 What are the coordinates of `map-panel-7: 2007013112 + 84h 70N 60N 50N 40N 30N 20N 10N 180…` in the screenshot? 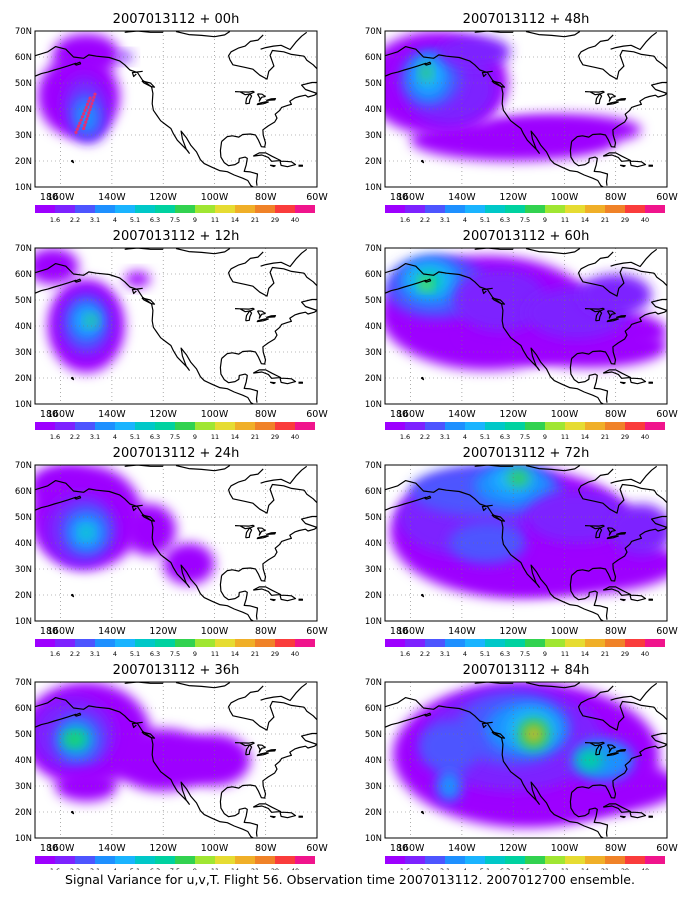 It's located at (522, 766).